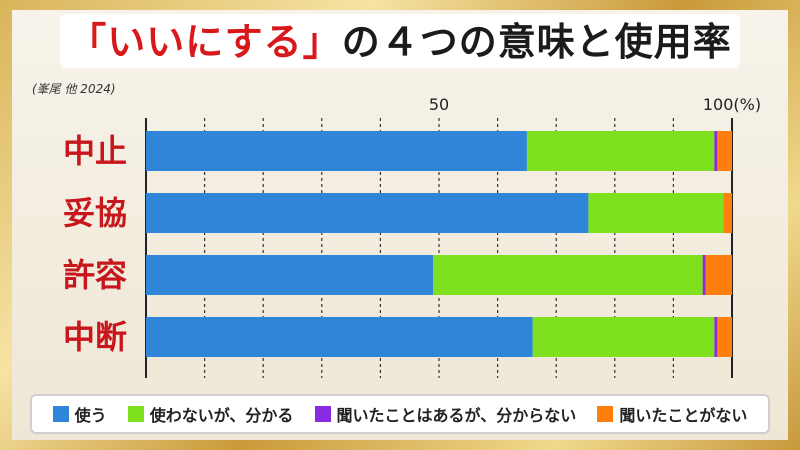 The height and width of the screenshot is (450, 800). What do you see at coordinates (205, 42) in the screenshot?
I see `title-quoted: 「いいにする」` at bounding box center [205, 42].